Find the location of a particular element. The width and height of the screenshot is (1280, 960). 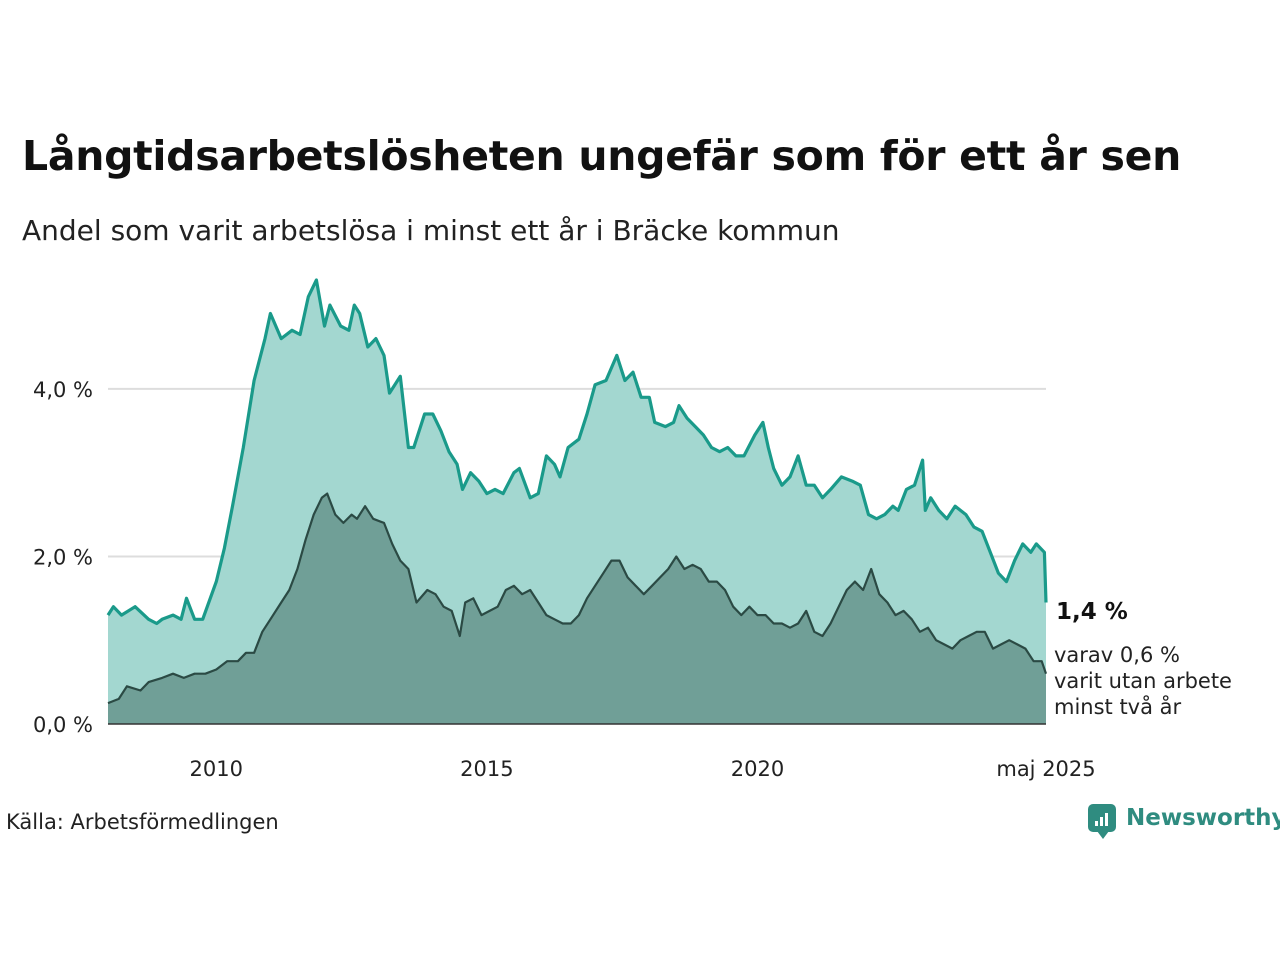

annotation-sub-line: minst två år is located at coordinates (1118, 706).